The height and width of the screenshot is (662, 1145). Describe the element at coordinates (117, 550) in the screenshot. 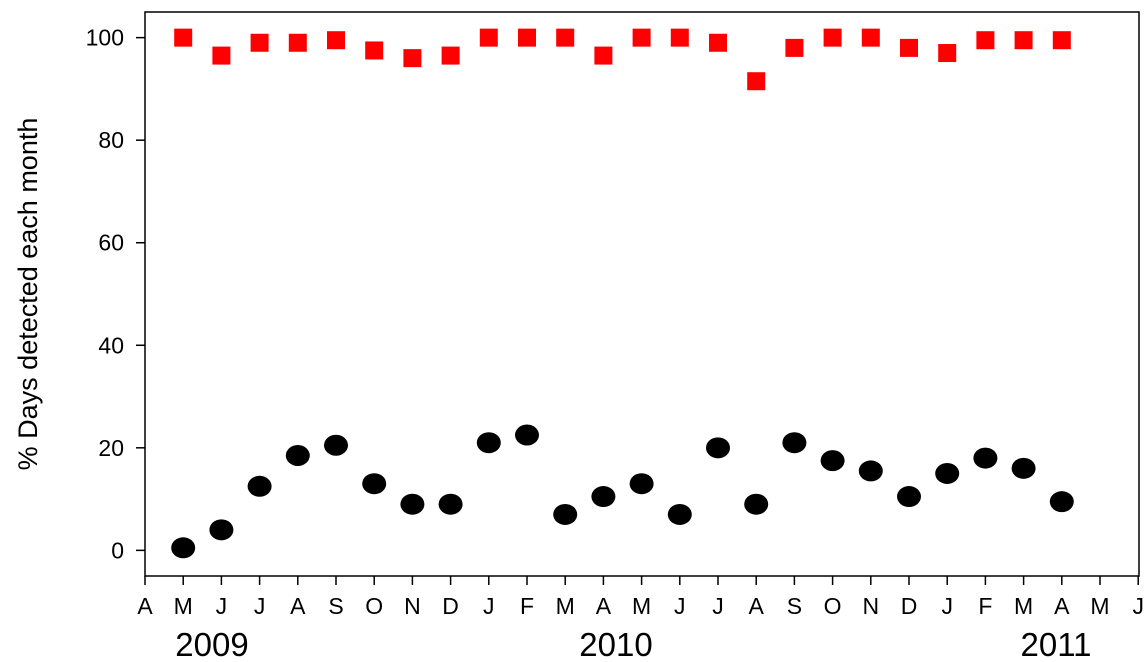

I see `y-tick-label: 0` at that location.